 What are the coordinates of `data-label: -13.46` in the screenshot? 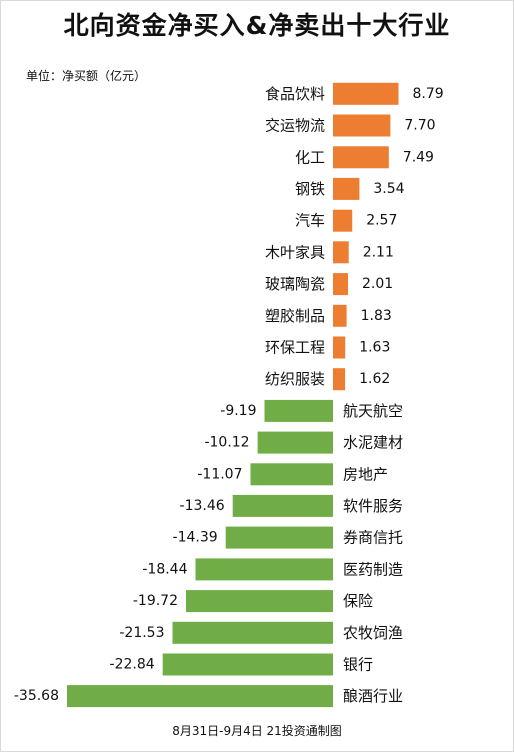 It's located at (202, 506).